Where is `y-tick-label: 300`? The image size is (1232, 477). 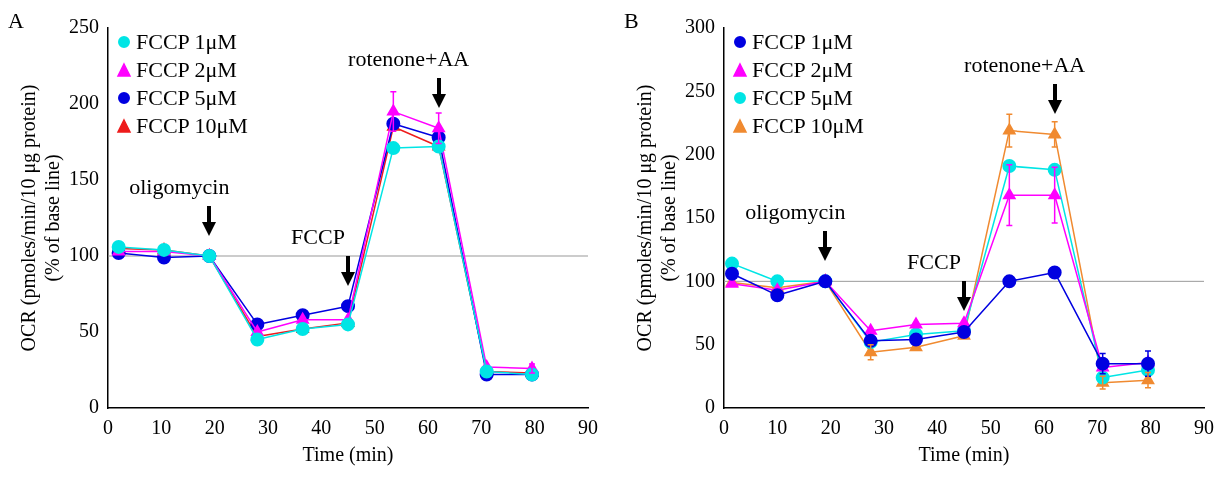 y-tick-label: 300 is located at coordinates (700, 26).